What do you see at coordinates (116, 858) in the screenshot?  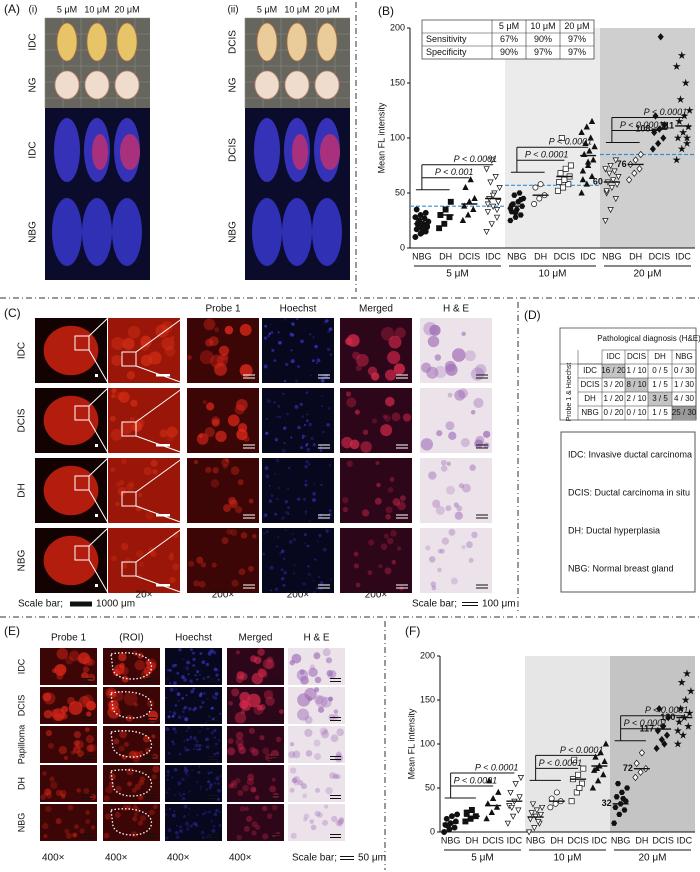 I see `label: 400×` at bounding box center [116, 858].